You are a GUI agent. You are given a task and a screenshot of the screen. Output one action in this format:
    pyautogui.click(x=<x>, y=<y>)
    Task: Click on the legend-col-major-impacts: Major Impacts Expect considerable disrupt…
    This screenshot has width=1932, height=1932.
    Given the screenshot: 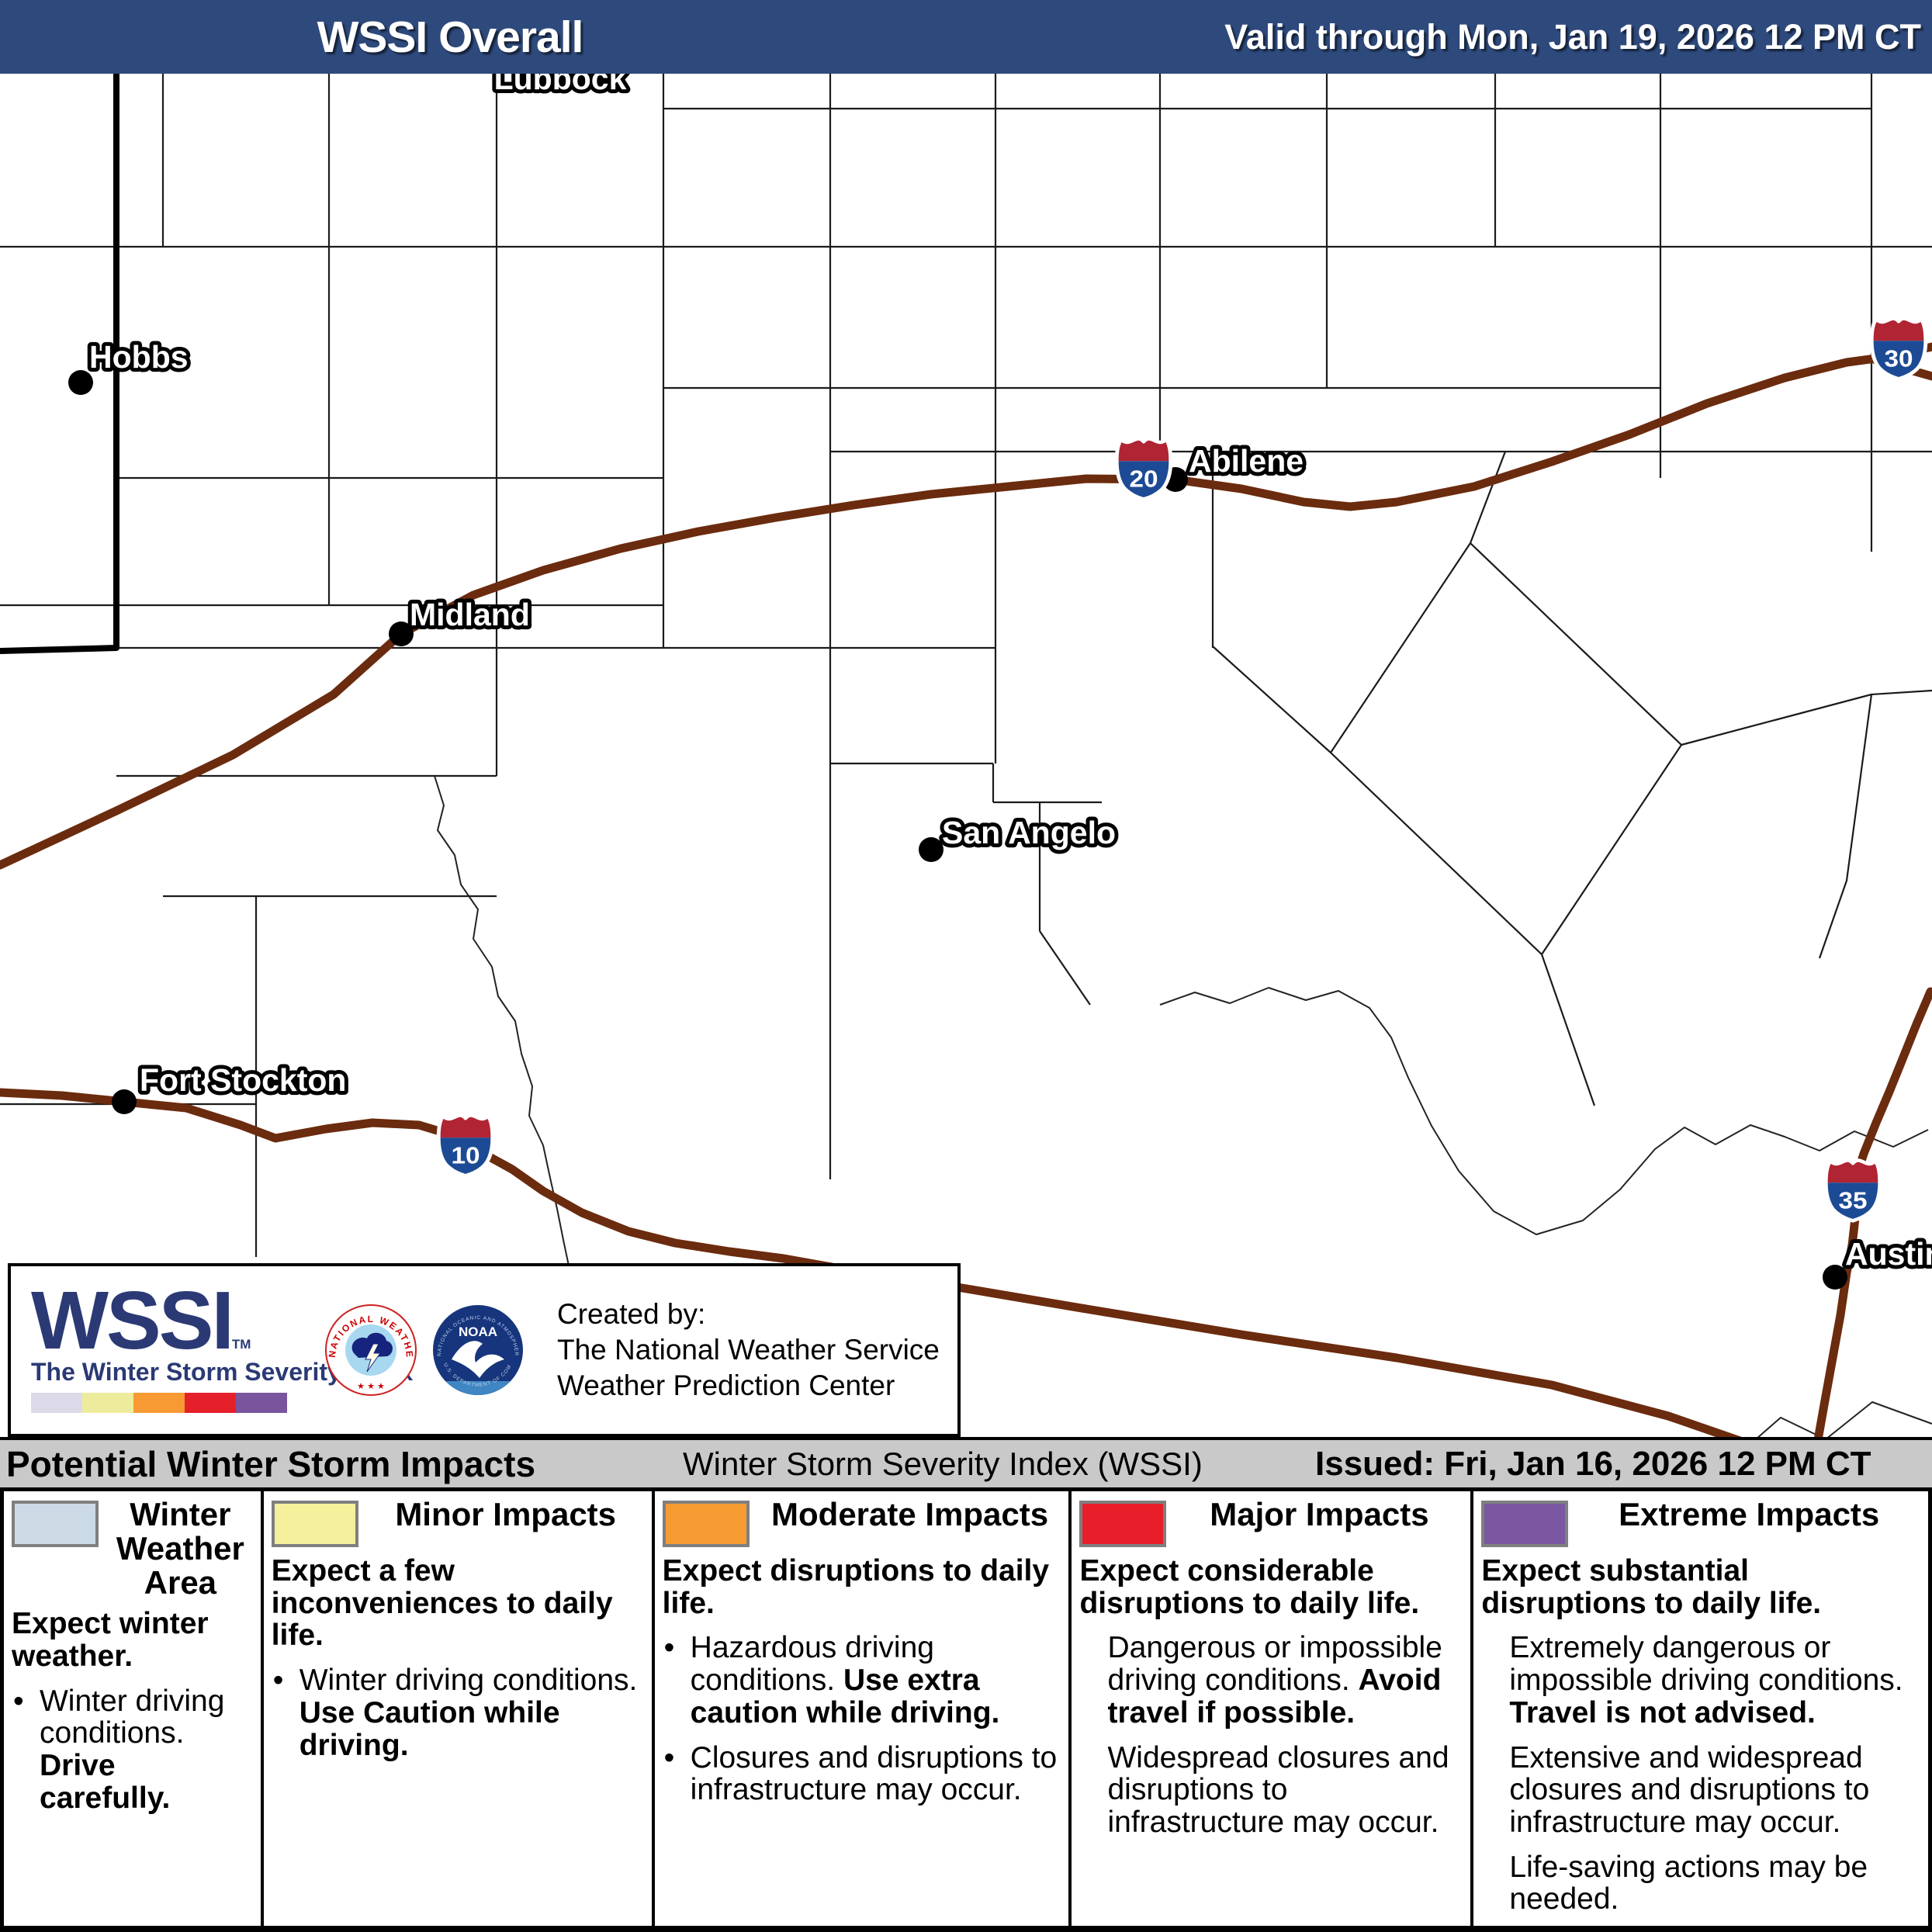 What is the action you would take?
    pyautogui.click(x=1269, y=1708)
    